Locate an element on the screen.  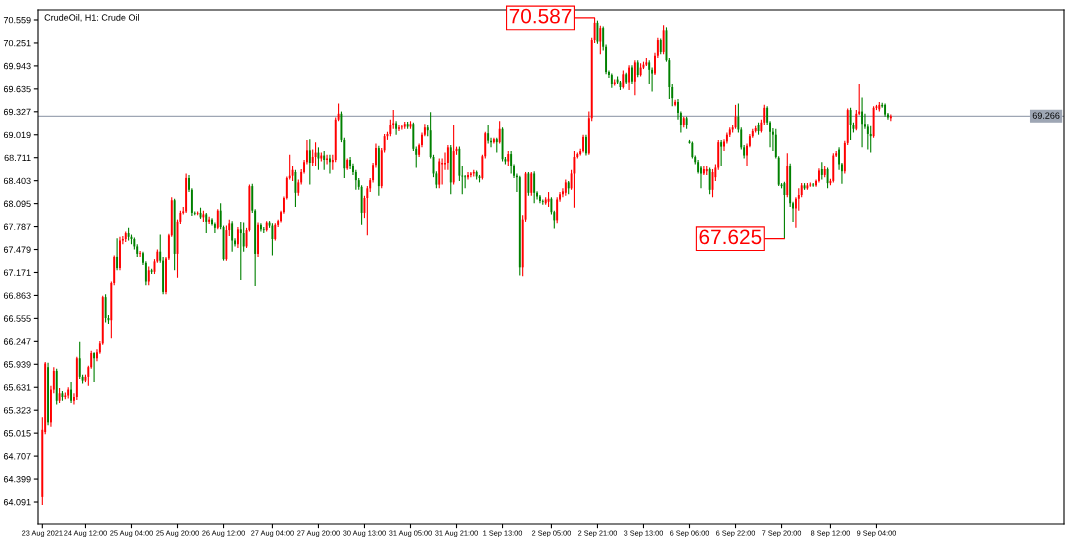
y-tick-label: 69.635 is located at coordinates (17, 89).